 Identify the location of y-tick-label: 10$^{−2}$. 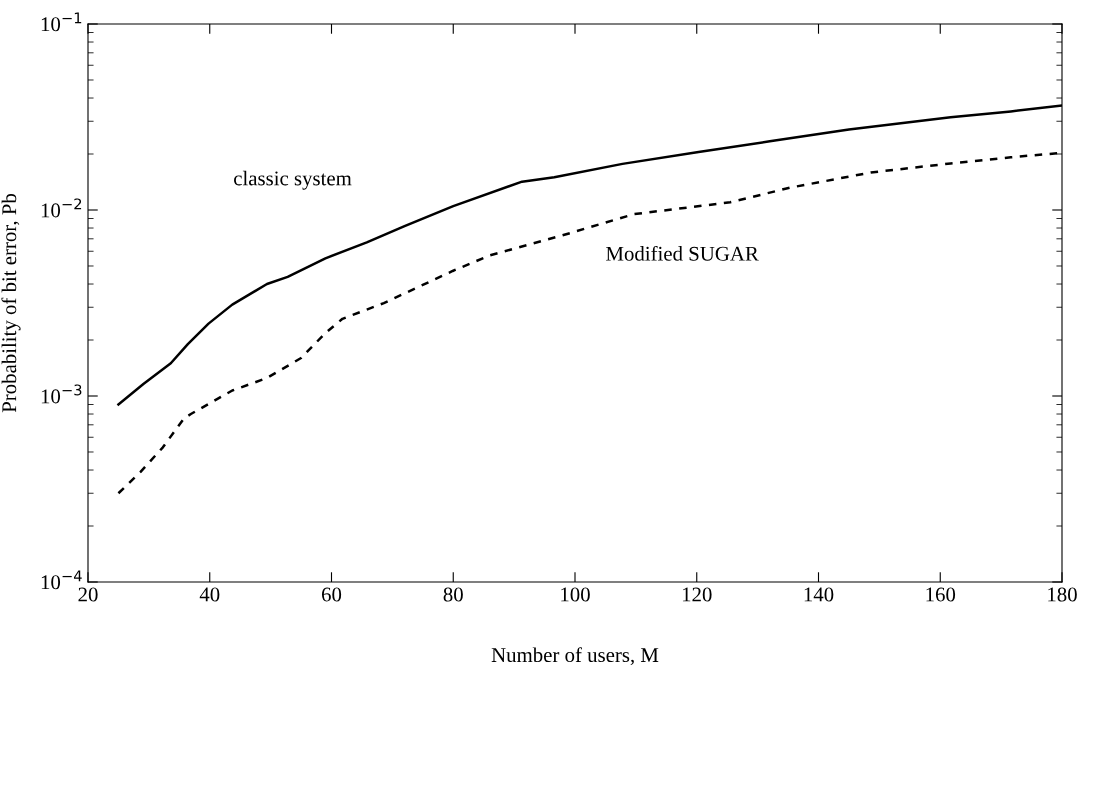
(61, 208).